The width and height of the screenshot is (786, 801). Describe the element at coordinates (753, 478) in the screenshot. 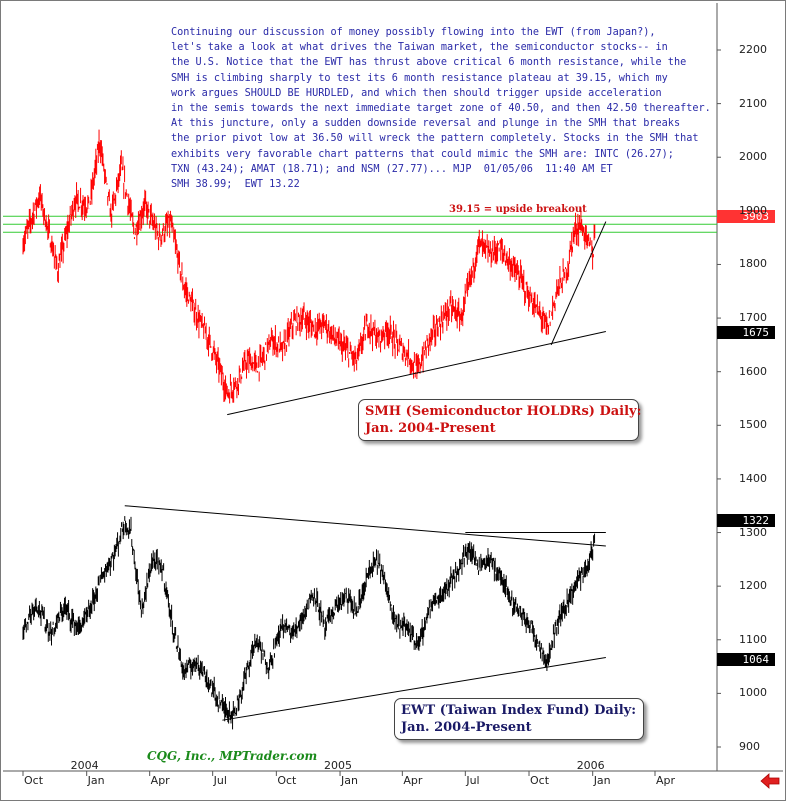

I see `y-tick-label: 1400` at that location.